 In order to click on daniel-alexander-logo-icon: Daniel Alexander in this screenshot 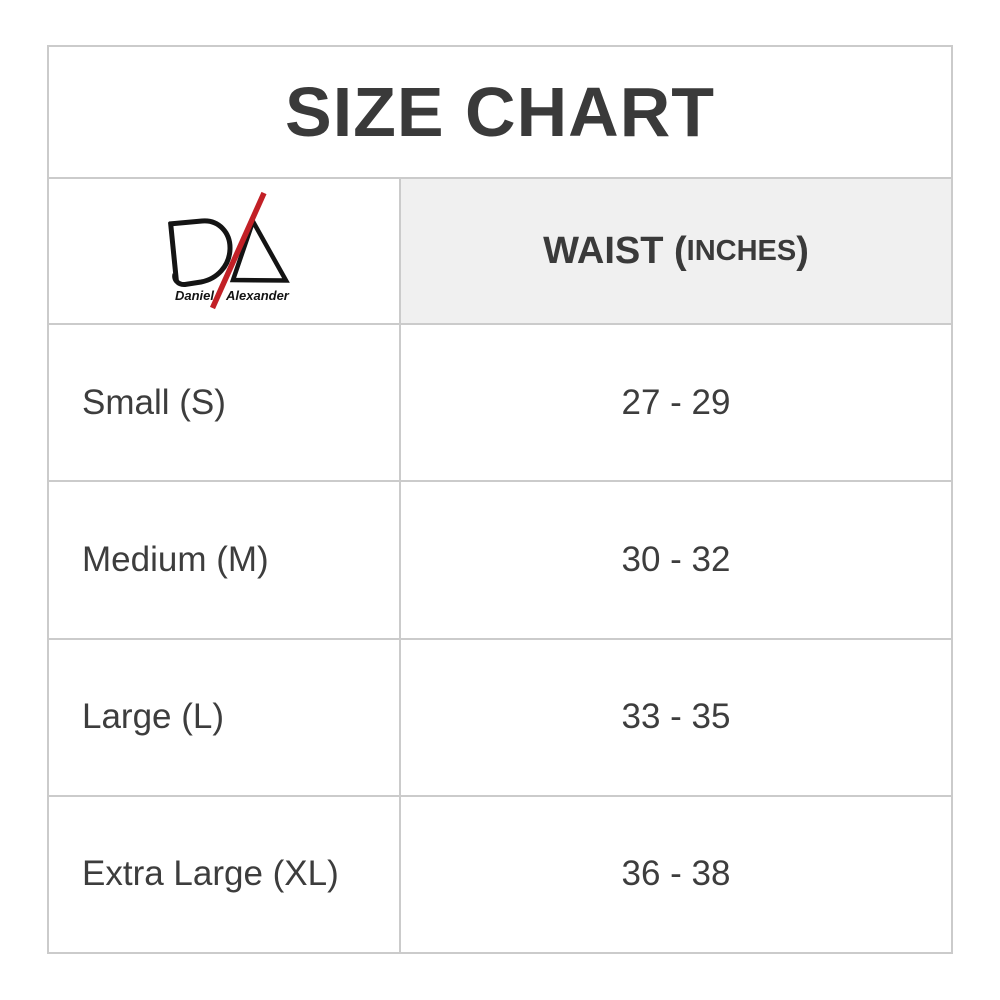, I will do `click(229, 250)`.